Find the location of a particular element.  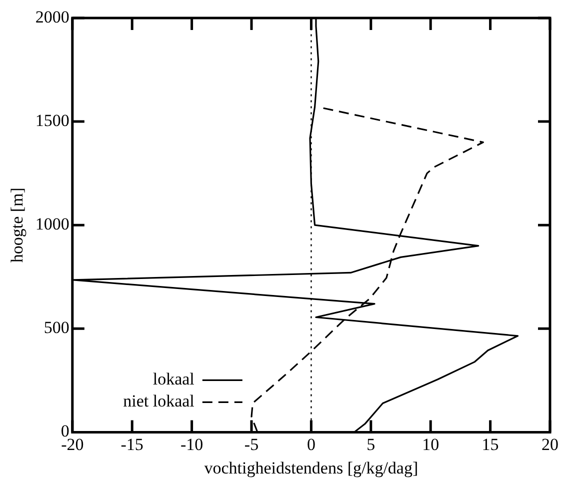

y-axis-title: hoogte [m] is located at coordinates (17, 225).